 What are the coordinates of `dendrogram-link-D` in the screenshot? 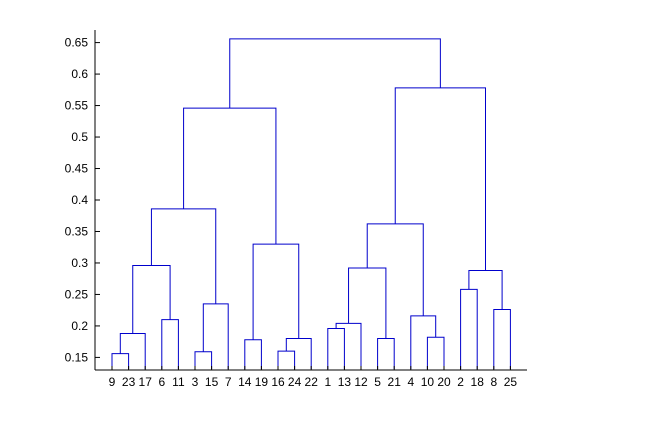 It's located at (151, 299).